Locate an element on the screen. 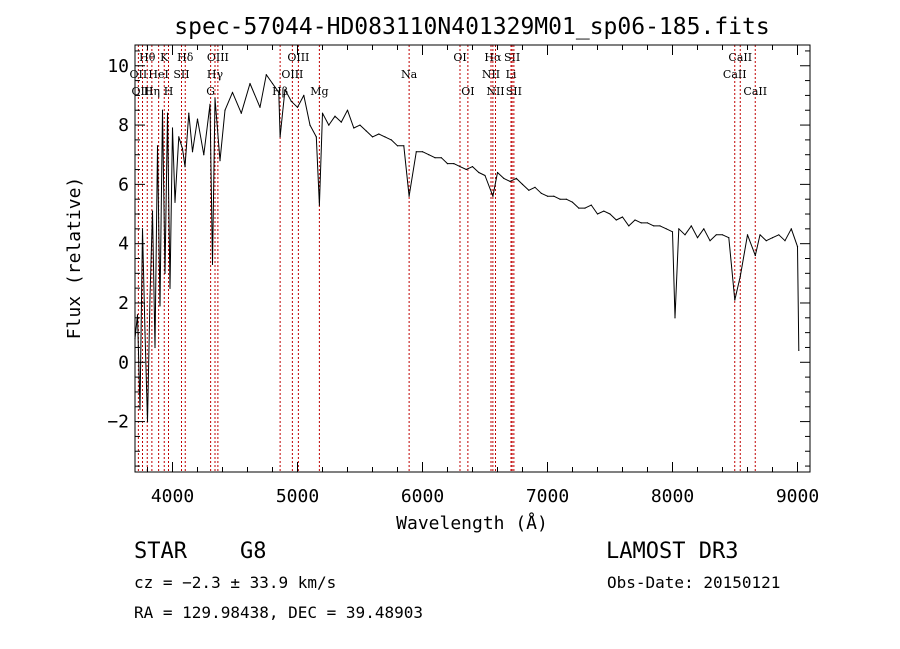  x-tick-label: 6000 is located at coordinates (422, 496).